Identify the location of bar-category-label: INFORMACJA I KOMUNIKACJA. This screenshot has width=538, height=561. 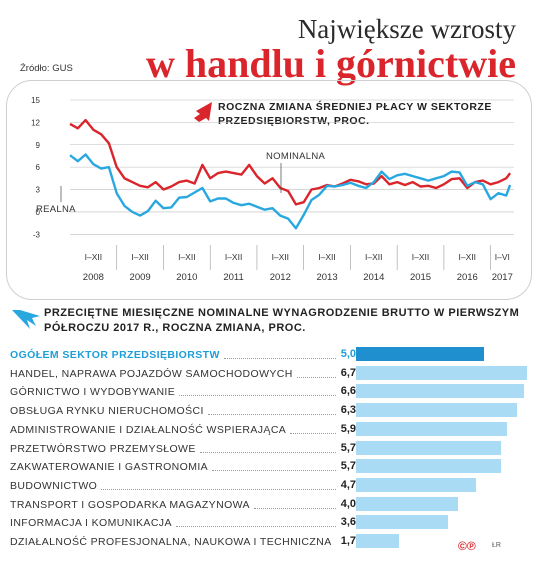
(91, 523).